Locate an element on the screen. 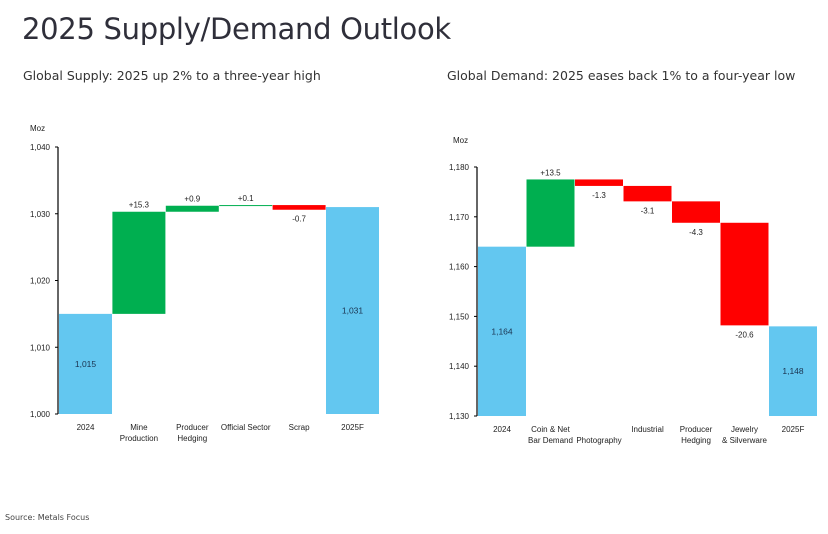  demand-data-label: 1,148 is located at coordinates (793, 371).